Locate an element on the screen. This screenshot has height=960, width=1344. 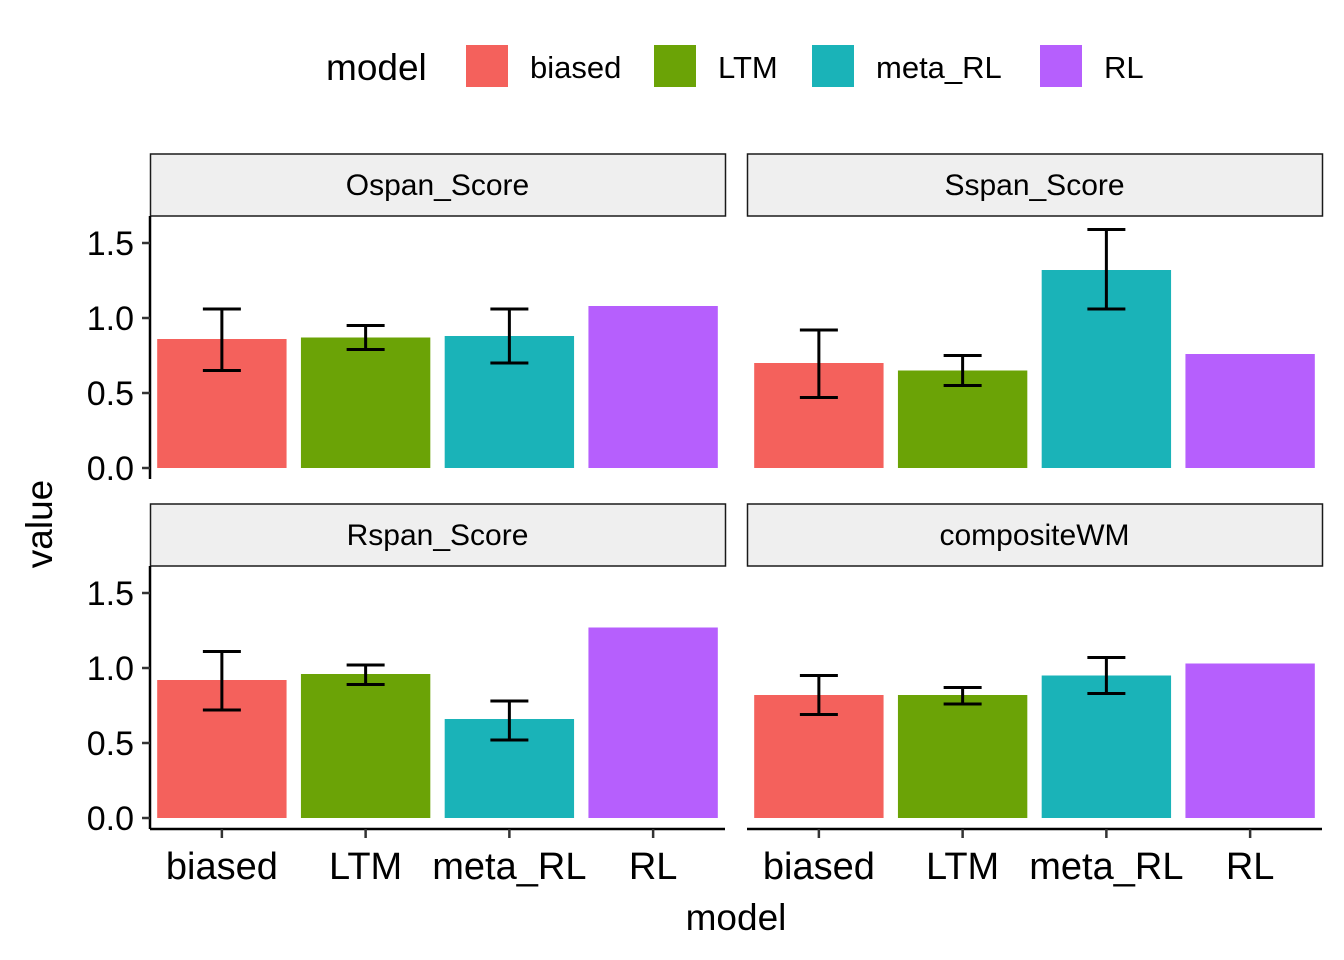
strip-Rspan_Score is located at coordinates (438, 535).